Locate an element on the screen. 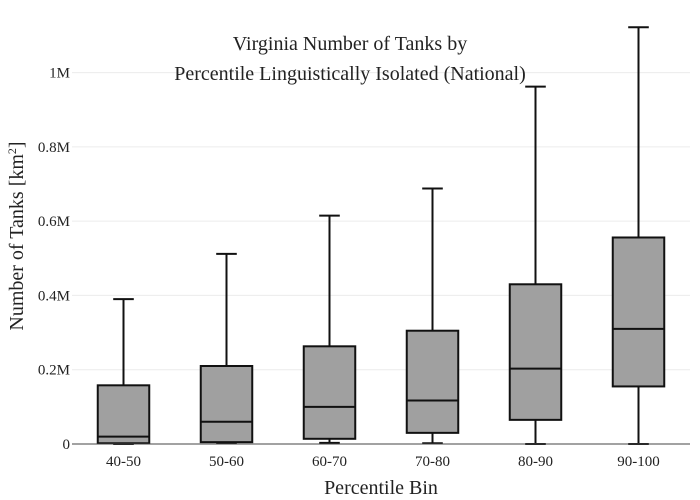 Image resolution: width=700 pixels, height=500 pixels. x-tick-label: 40-50 is located at coordinates (123, 462).